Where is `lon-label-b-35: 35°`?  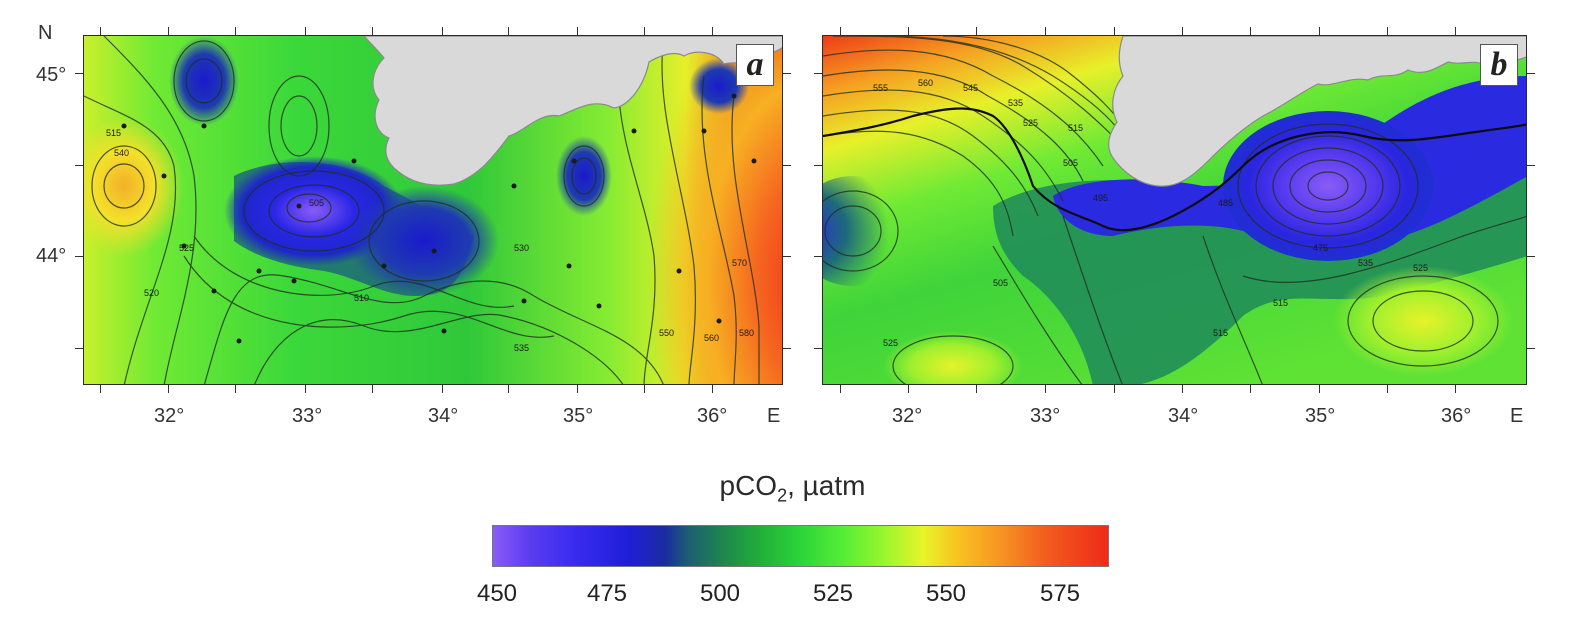
lon-label-b-35: 35° is located at coordinates (1320, 416).